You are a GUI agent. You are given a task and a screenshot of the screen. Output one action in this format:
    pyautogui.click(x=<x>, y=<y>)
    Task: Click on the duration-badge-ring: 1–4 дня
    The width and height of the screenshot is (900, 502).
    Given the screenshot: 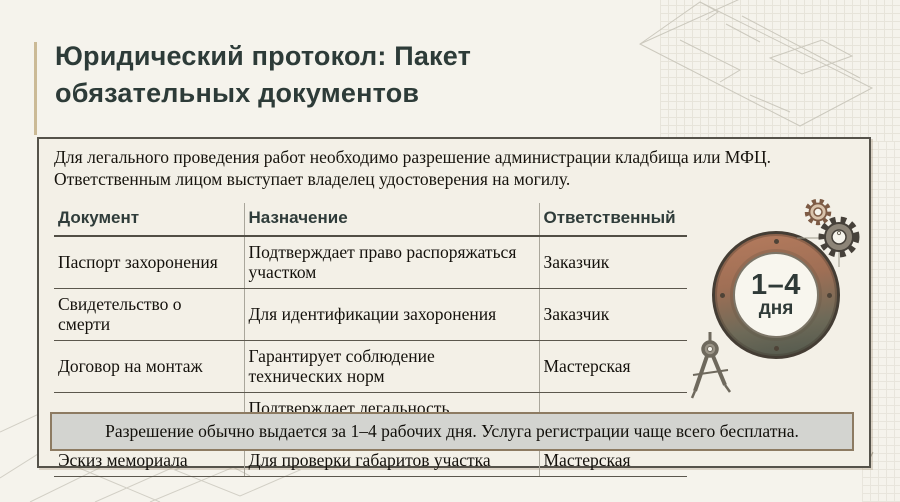 What is the action you would take?
    pyautogui.click(x=776, y=295)
    